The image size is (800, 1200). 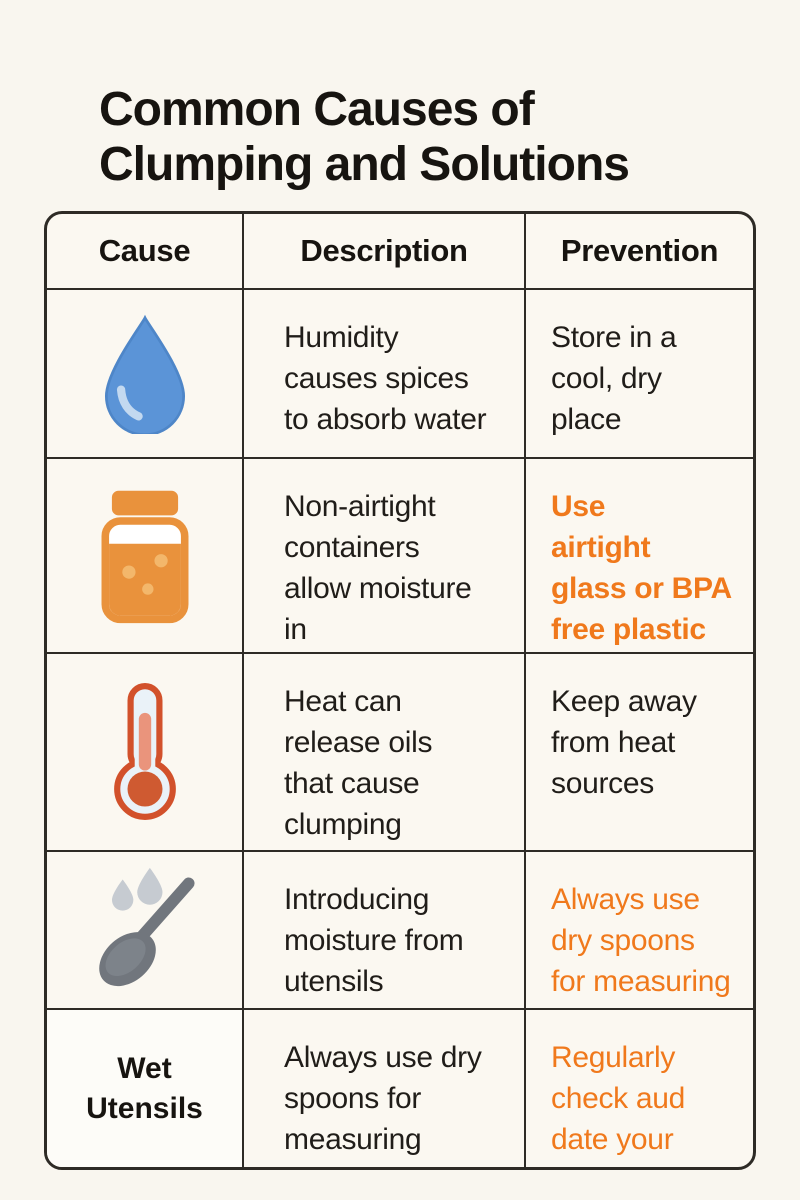 I want to click on header-prevention: Prevention, so click(x=639, y=252).